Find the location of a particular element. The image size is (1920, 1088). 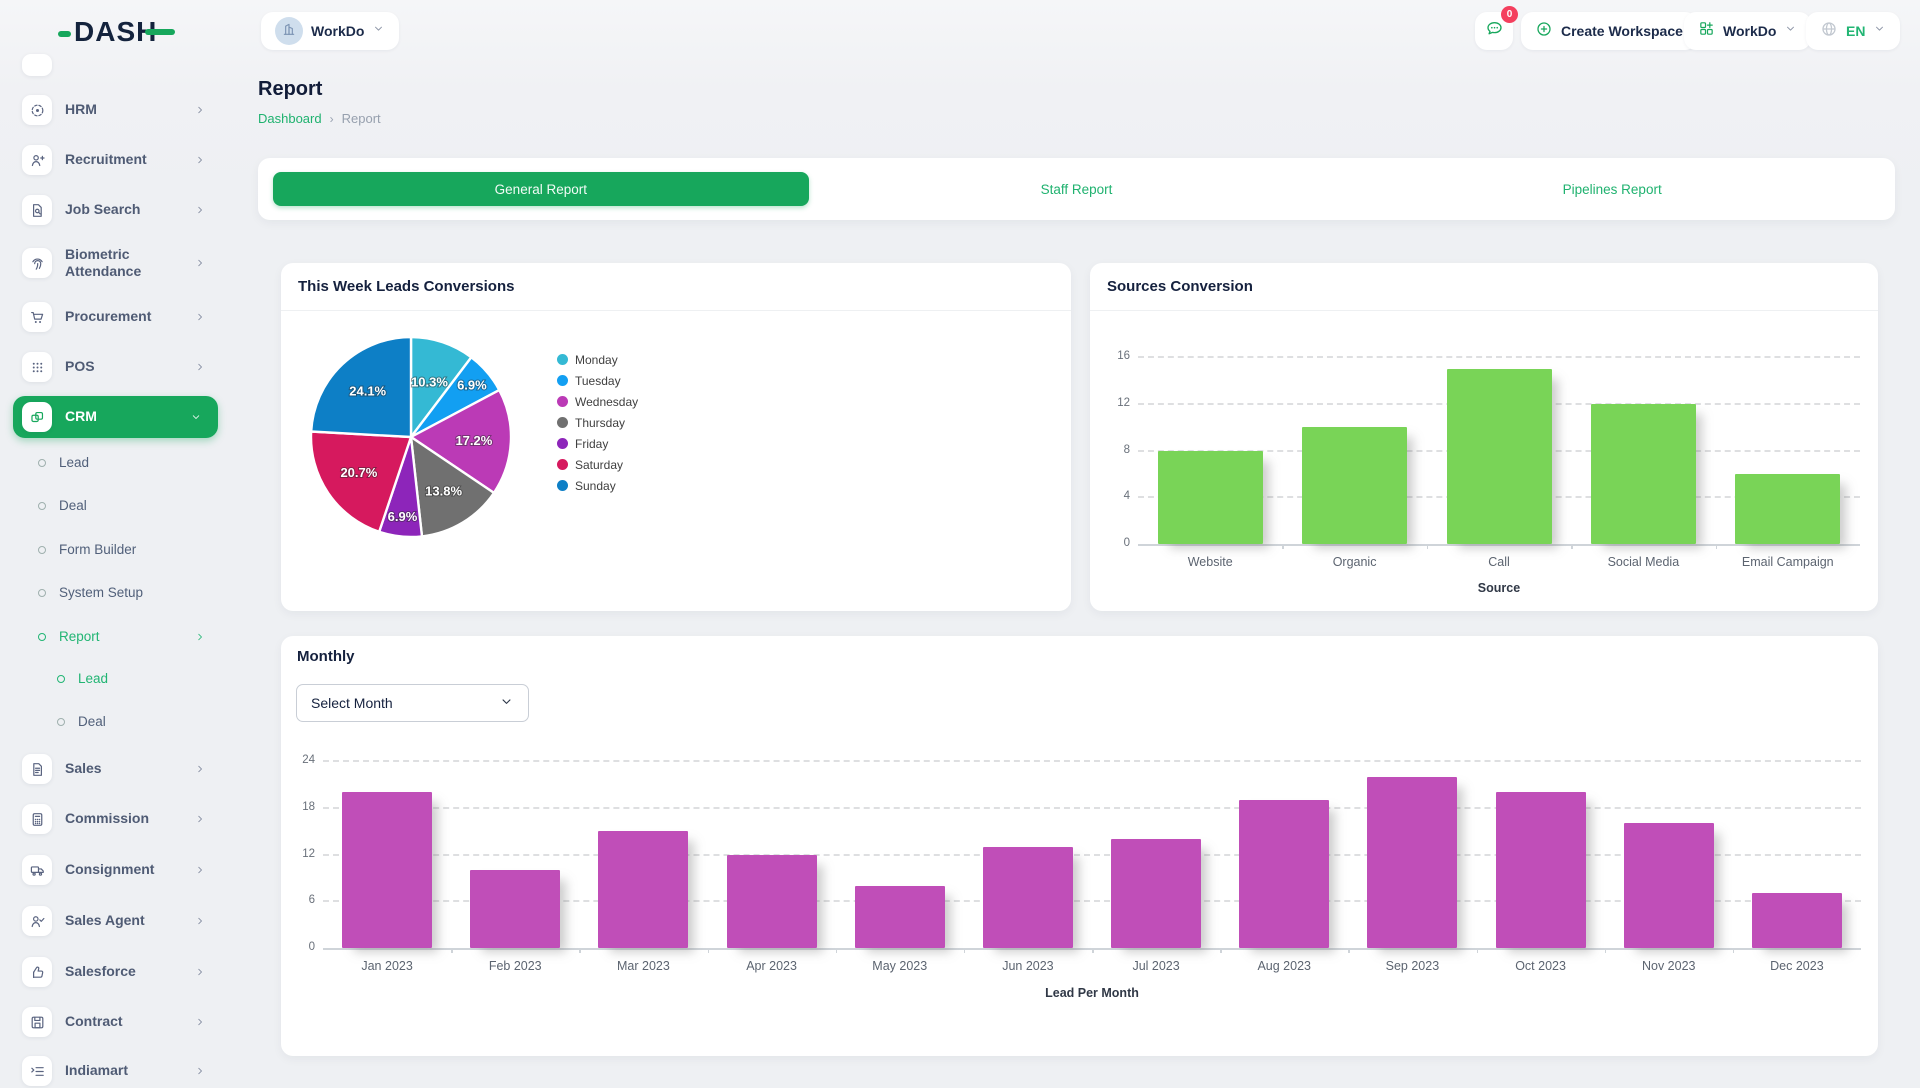

sidebar-item-label: Sales Agent is located at coordinates (105, 920).